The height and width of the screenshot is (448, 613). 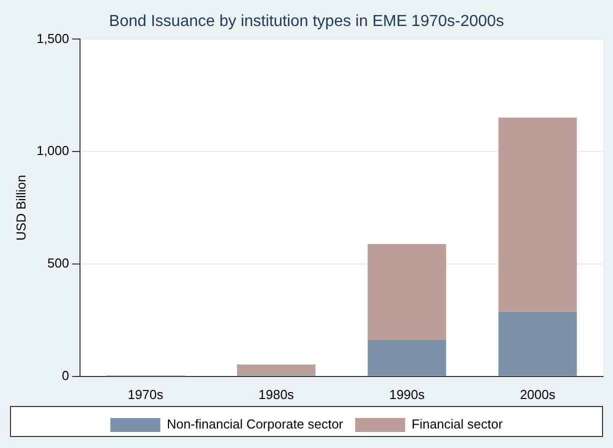 I want to click on x-tick-label: 1970s, so click(x=146, y=394).